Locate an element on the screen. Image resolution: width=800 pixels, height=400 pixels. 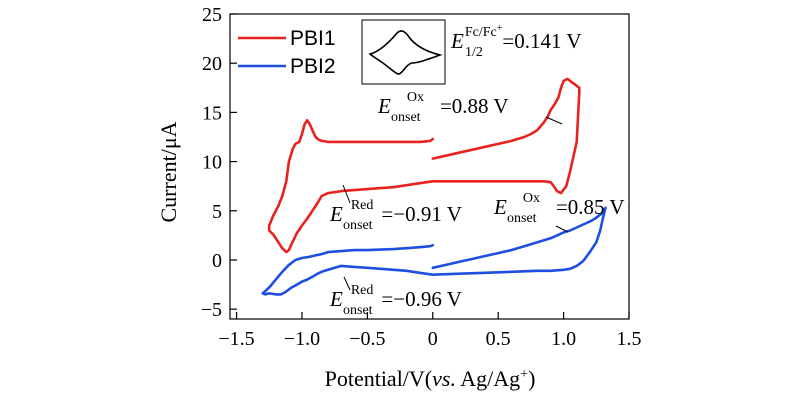
annotation-pbi1-red: E Red =−0.91 V onset is located at coordinates (395, 208).